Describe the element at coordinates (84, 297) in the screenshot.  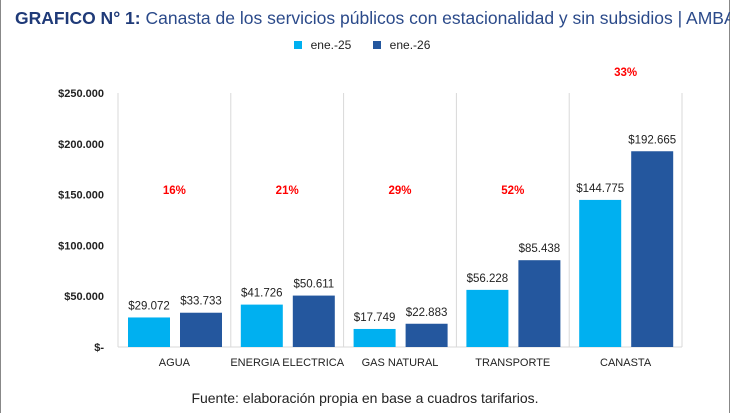
I see `y-tick-label: $50.000` at that location.